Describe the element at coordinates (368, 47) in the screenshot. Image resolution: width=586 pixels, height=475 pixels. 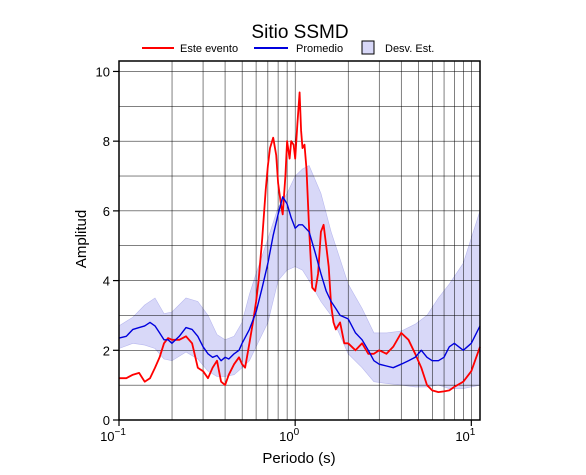
I see `legend-swatch-std` at that location.